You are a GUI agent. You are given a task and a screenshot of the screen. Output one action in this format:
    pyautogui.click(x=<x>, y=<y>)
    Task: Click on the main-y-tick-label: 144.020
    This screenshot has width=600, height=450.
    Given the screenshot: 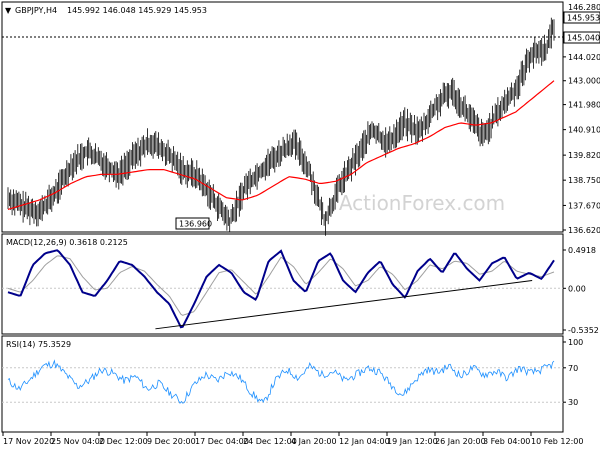 What is the action you would take?
    pyautogui.click(x=584, y=57)
    